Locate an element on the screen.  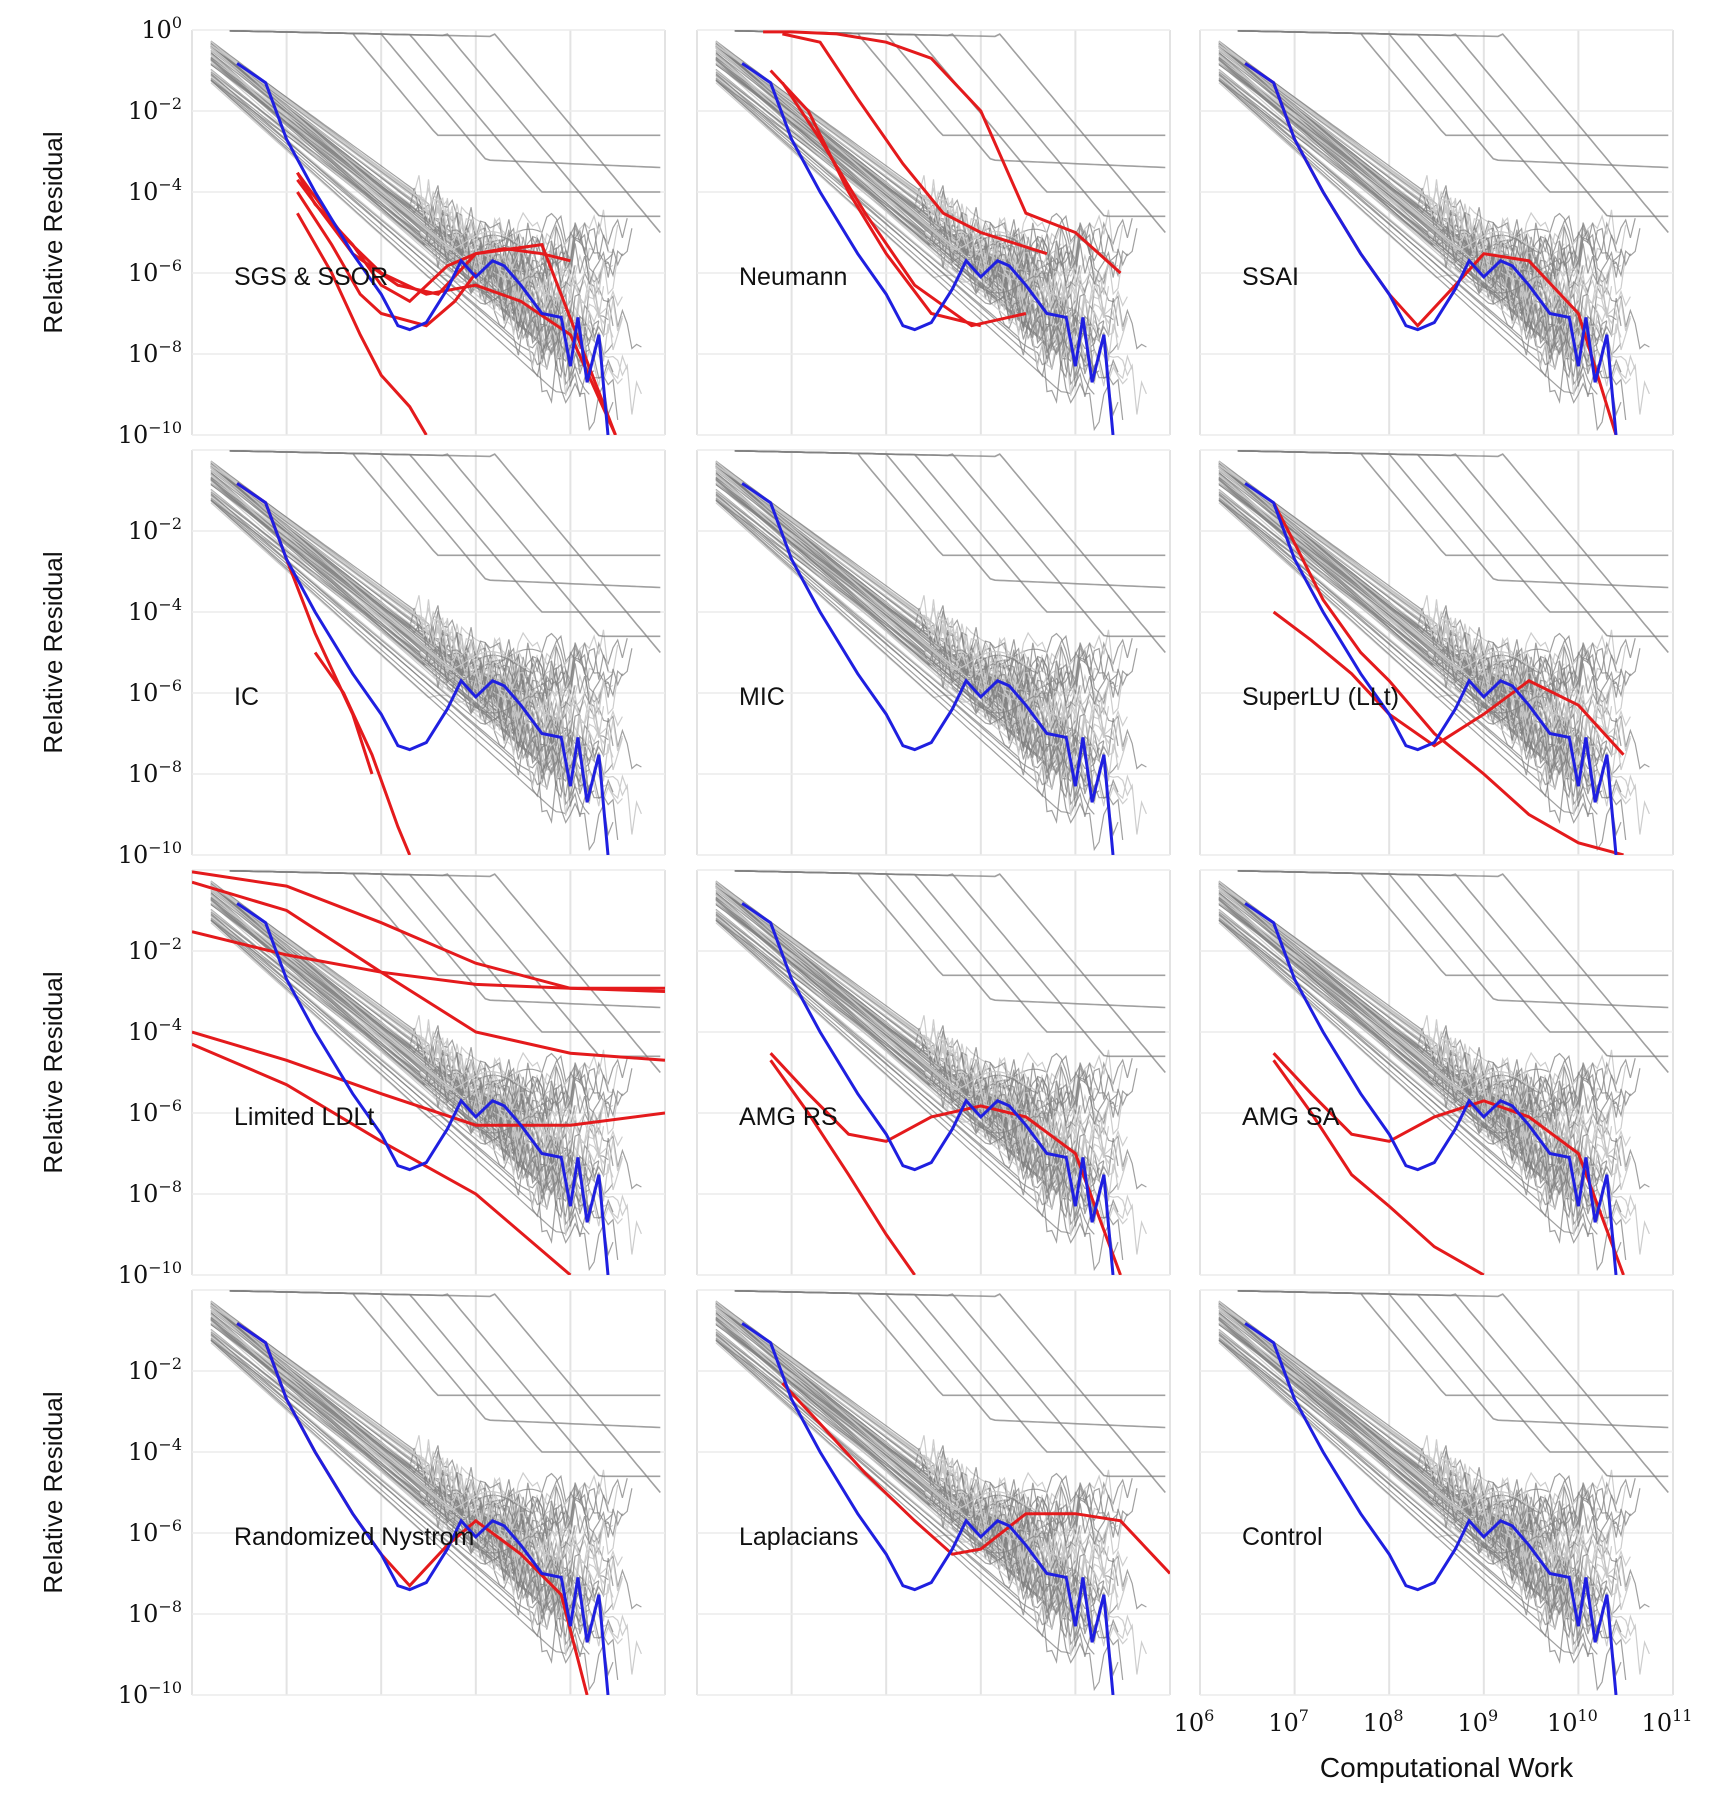
y-tick-label: 10⁻² is located at coordinates (155, 1369).